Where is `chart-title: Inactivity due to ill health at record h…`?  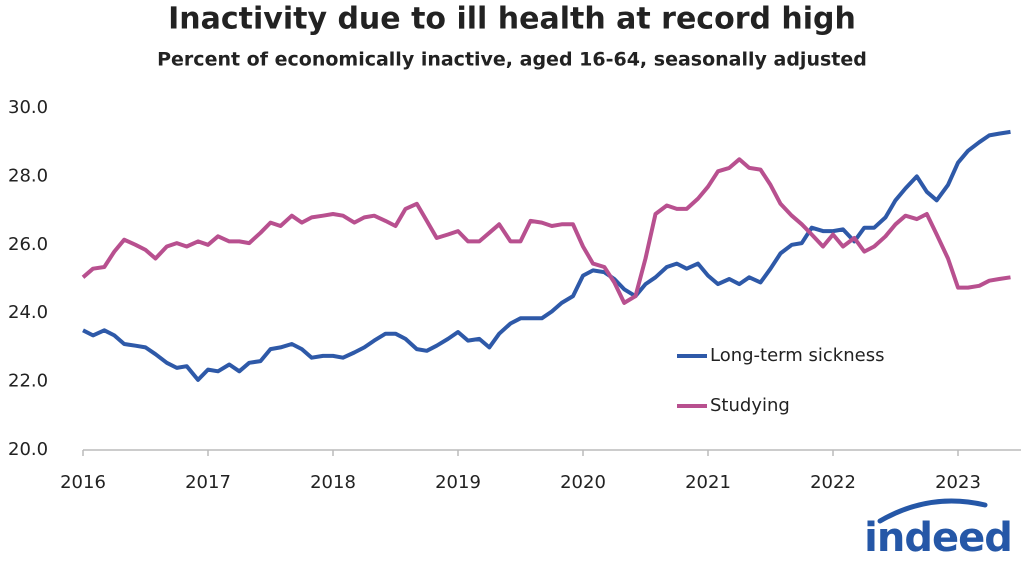 chart-title: Inactivity due to ill health at record h… is located at coordinates (512, 19).